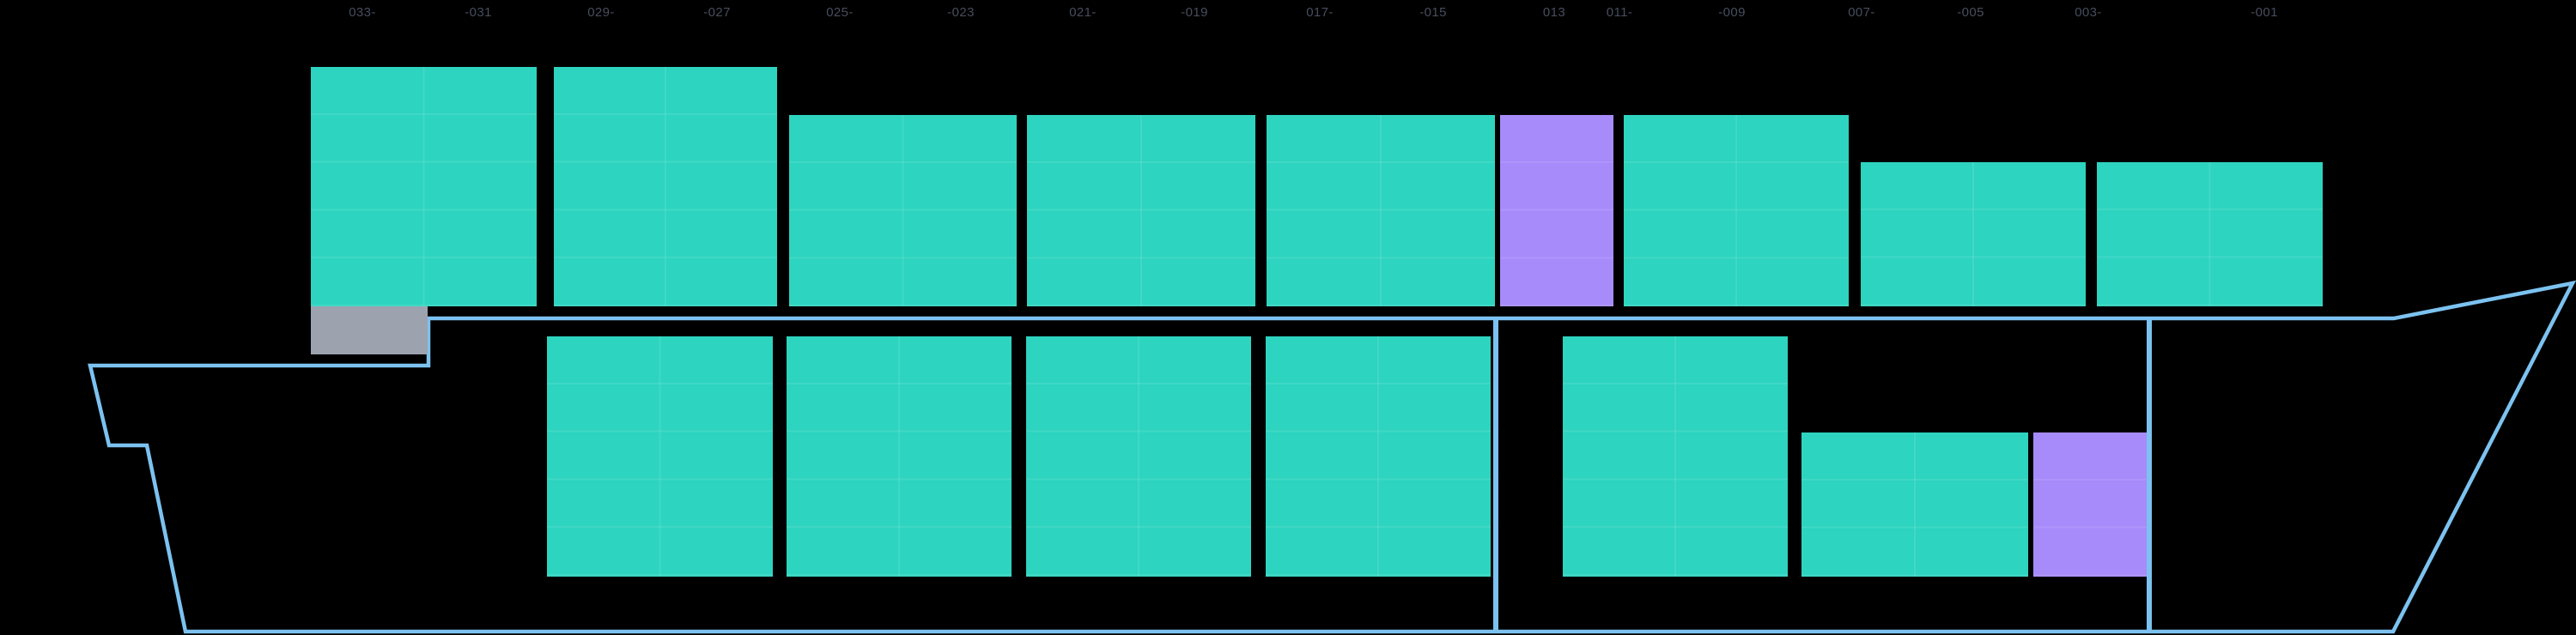 The image size is (2576, 635). Describe the element at coordinates (717, 12) in the screenshot. I see `bay-label-027: -027` at that location.